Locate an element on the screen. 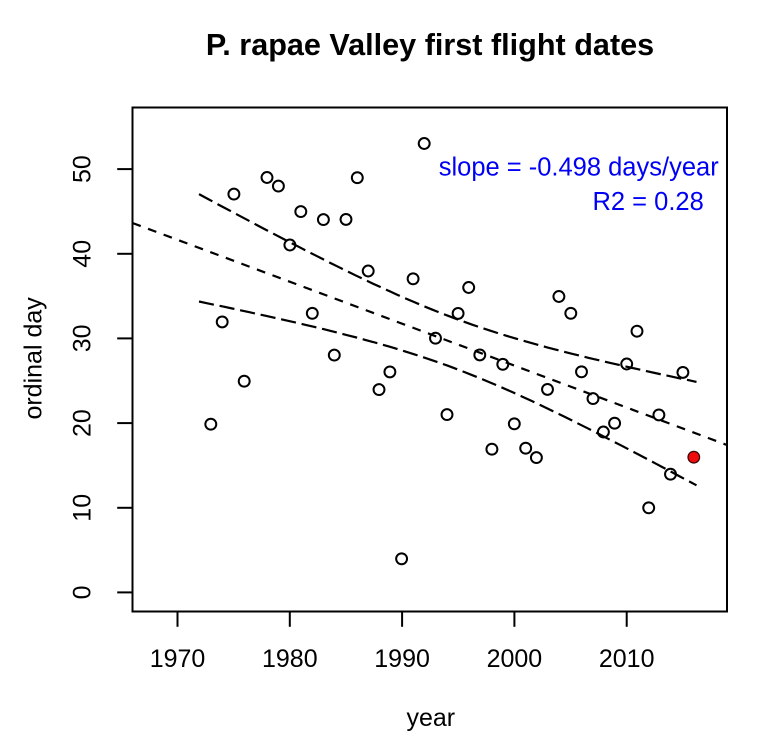 Image resolution: width=769 pixels, height=747 pixels. svg-text: 10 is located at coordinates (83, 508).